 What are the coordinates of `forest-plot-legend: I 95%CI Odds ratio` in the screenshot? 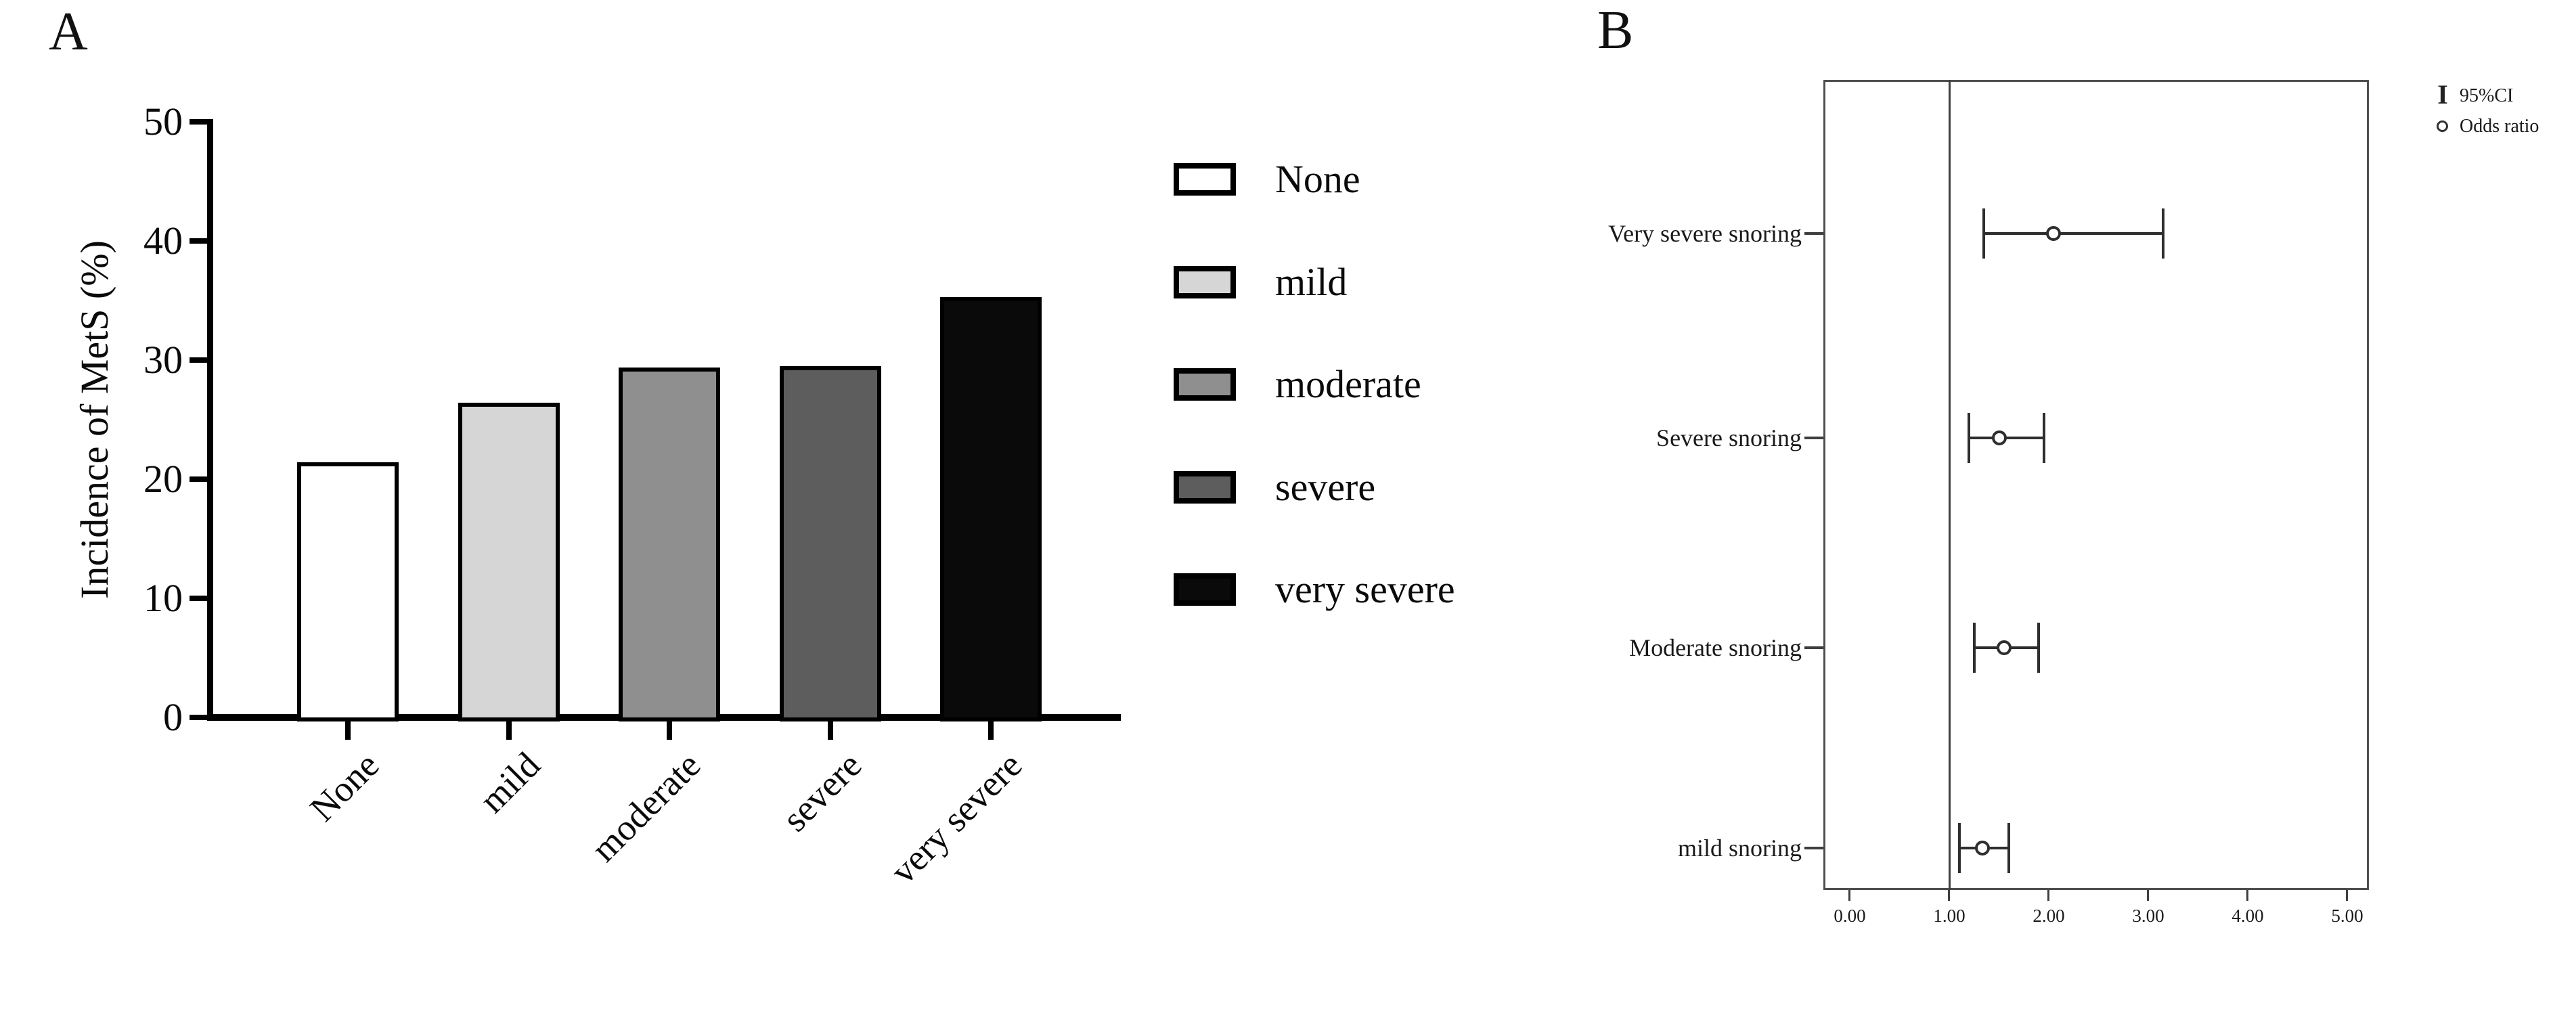 It's located at (2488, 108).